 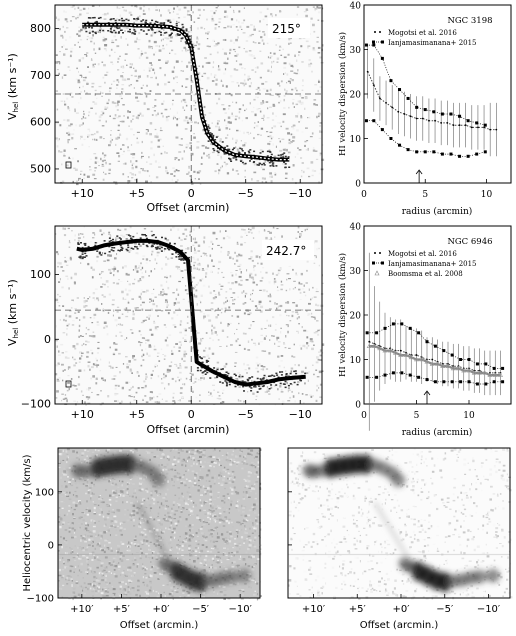 What do you see at coordinates (431, 113) in the screenshot?
I see `disp-top-data` at bounding box center [431, 113].